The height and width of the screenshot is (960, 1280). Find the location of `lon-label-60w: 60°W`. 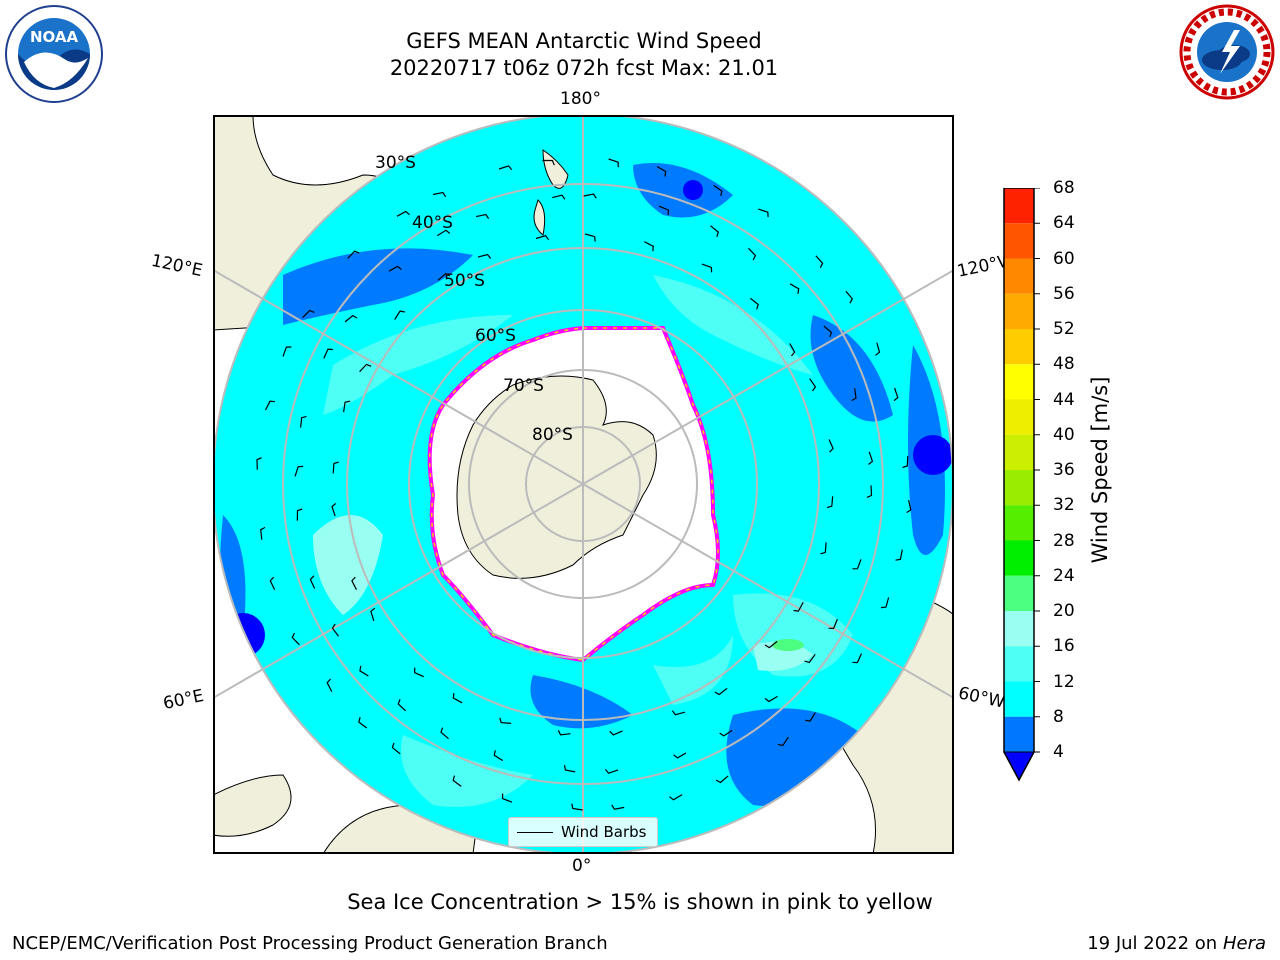

lon-label-60w: 60°W is located at coordinates (981, 698).